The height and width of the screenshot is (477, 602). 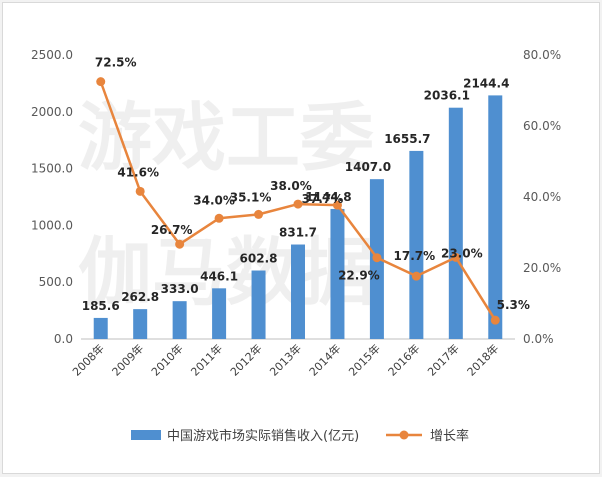 What do you see at coordinates (359, 276) in the screenshot?
I see `growth-value-label: 22.9%` at bounding box center [359, 276].